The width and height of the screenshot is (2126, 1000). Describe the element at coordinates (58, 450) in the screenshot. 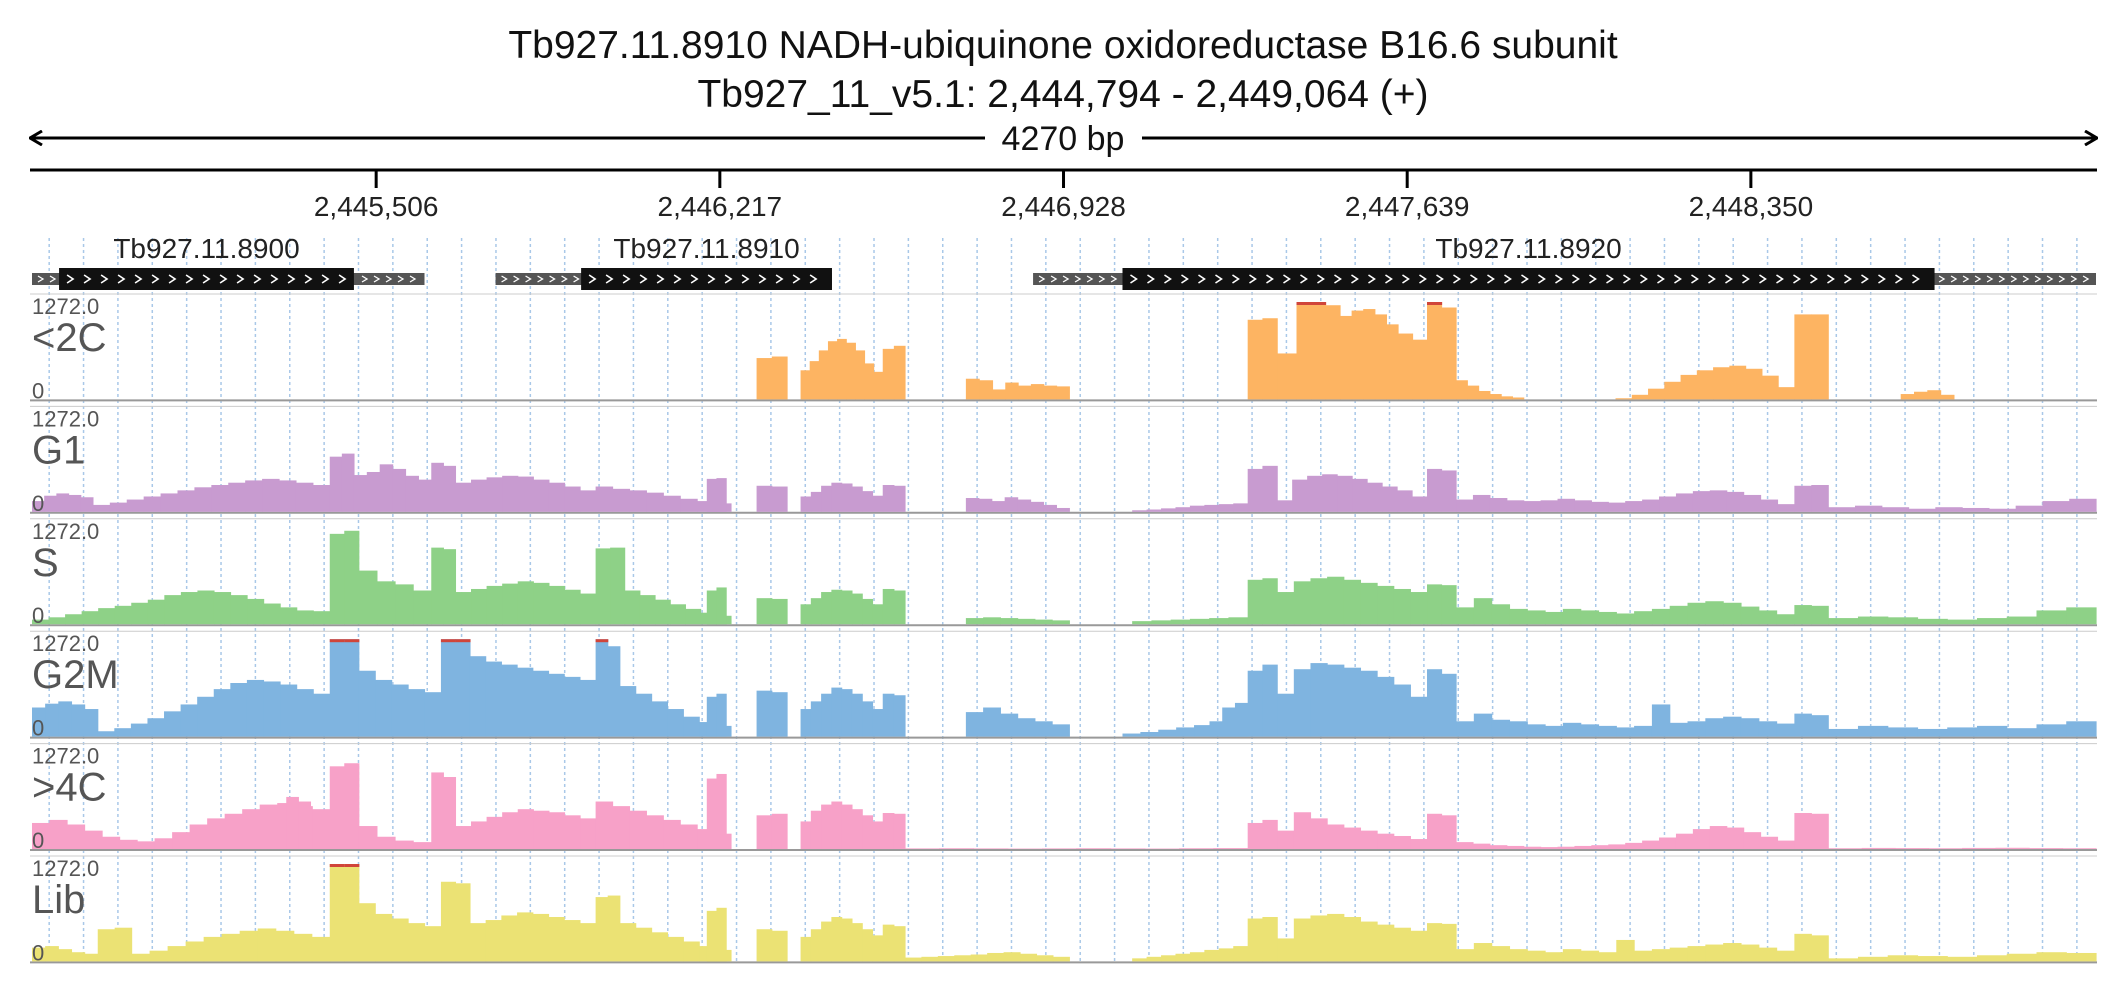

I see `track-name-label: G1` at that location.